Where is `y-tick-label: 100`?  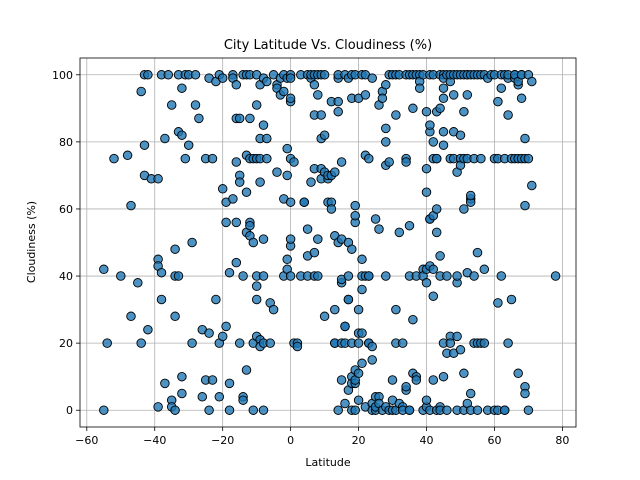
y-tick-label: 100 is located at coordinates (62, 75).